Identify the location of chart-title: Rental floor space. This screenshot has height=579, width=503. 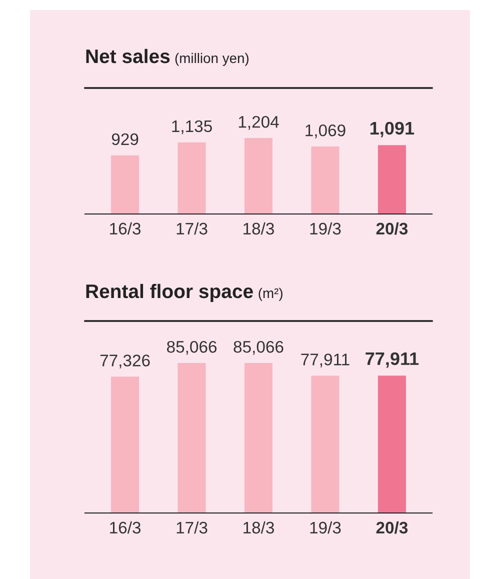
(169, 293).